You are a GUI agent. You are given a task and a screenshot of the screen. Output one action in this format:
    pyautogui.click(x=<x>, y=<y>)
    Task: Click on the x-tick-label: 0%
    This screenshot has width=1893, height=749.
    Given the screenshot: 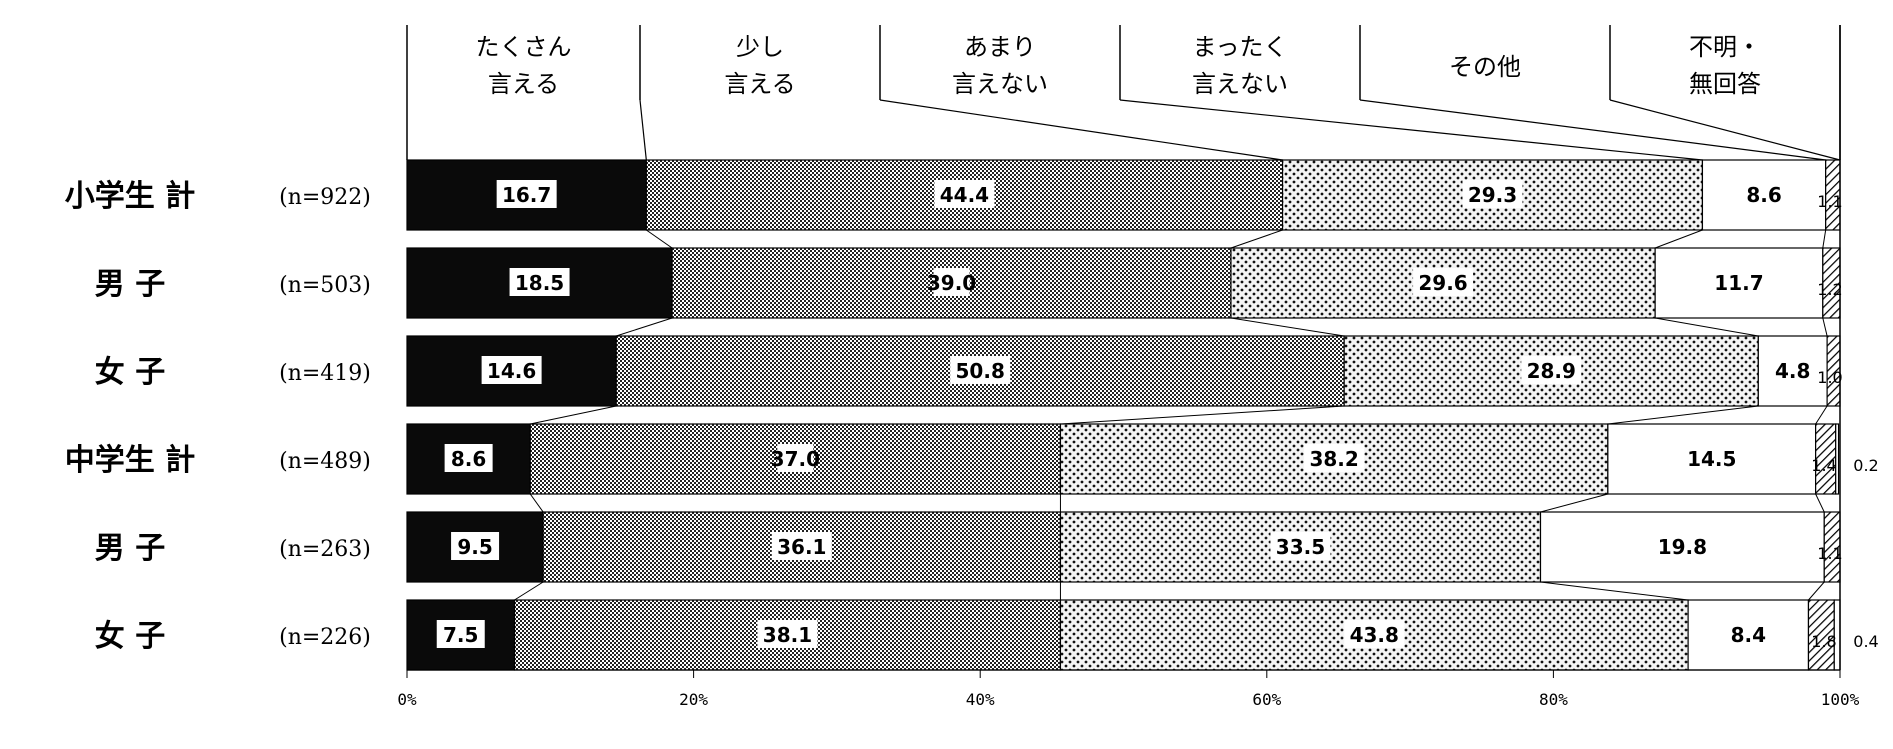 What is the action you would take?
    pyautogui.click(x=407, y=699)
    